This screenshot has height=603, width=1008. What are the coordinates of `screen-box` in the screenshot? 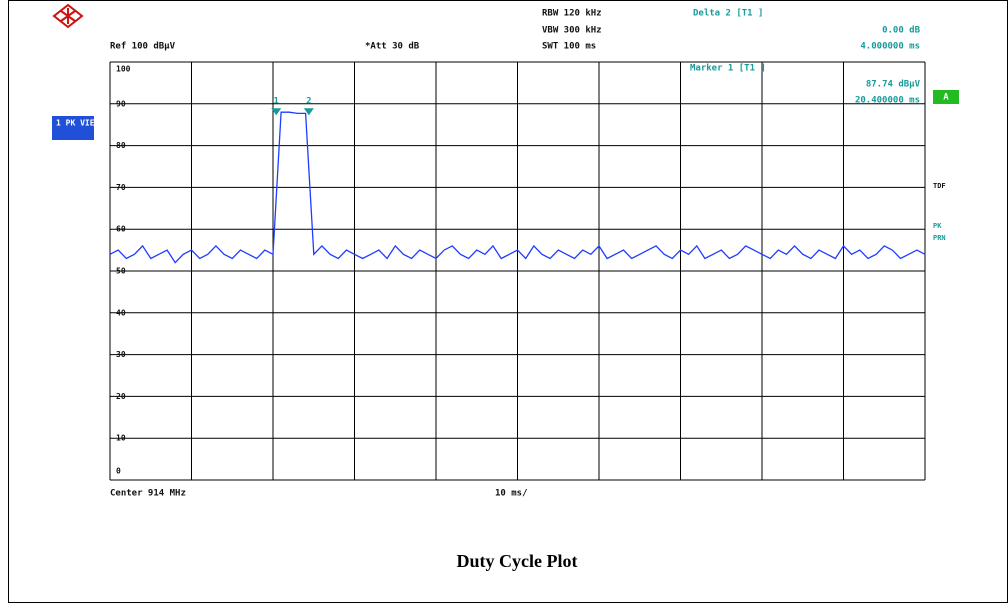 It's located at (946, 97).